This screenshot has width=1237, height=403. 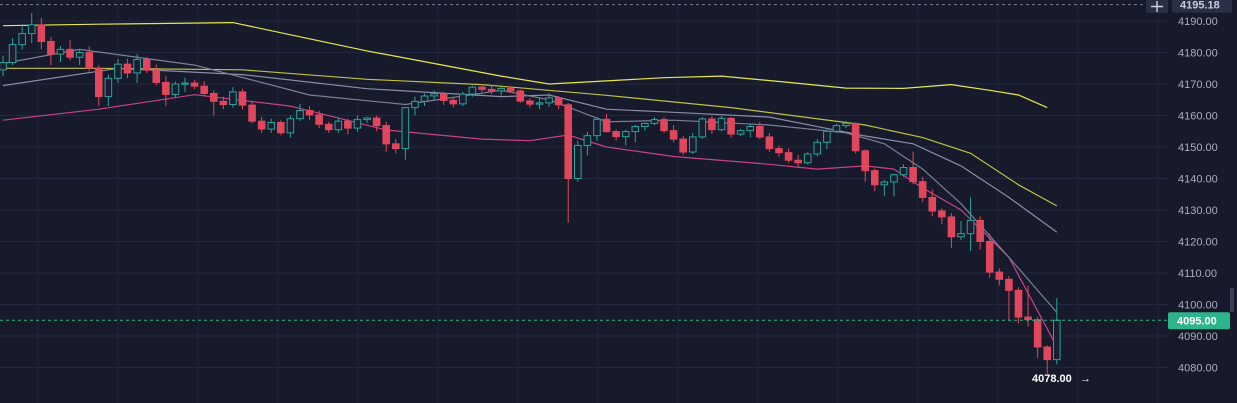 I want to click on y-tick-label: 4100.00, so click(x=1198, y=306).